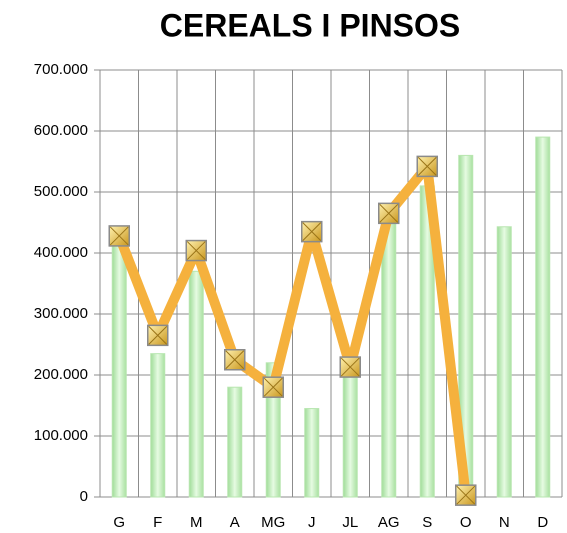 This screenshot has width=567, height=533. What do you see at coordinates (273, 522) in the screenshot?
I see `x-tick-label: MG` at bounding box center [273, 522].